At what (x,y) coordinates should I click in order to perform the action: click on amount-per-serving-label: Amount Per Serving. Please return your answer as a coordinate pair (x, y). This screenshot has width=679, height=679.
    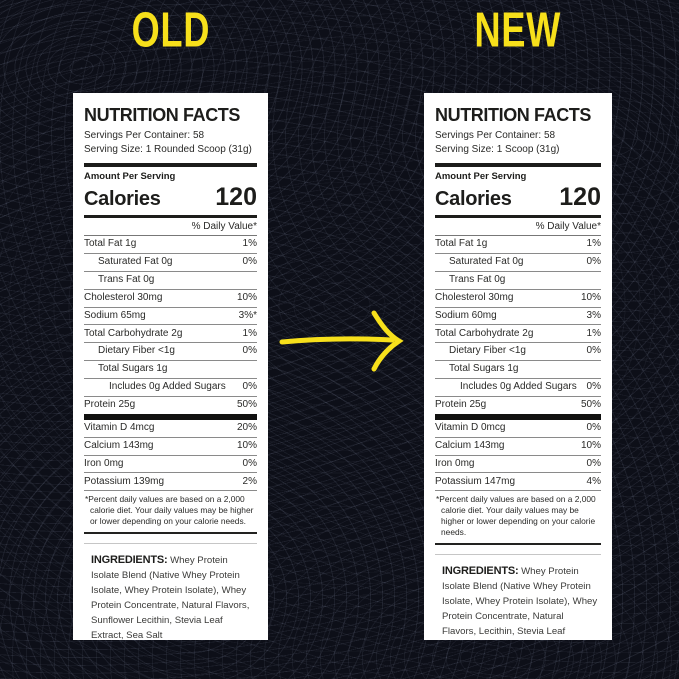
    Looking at the image, I should click on (481, 176).